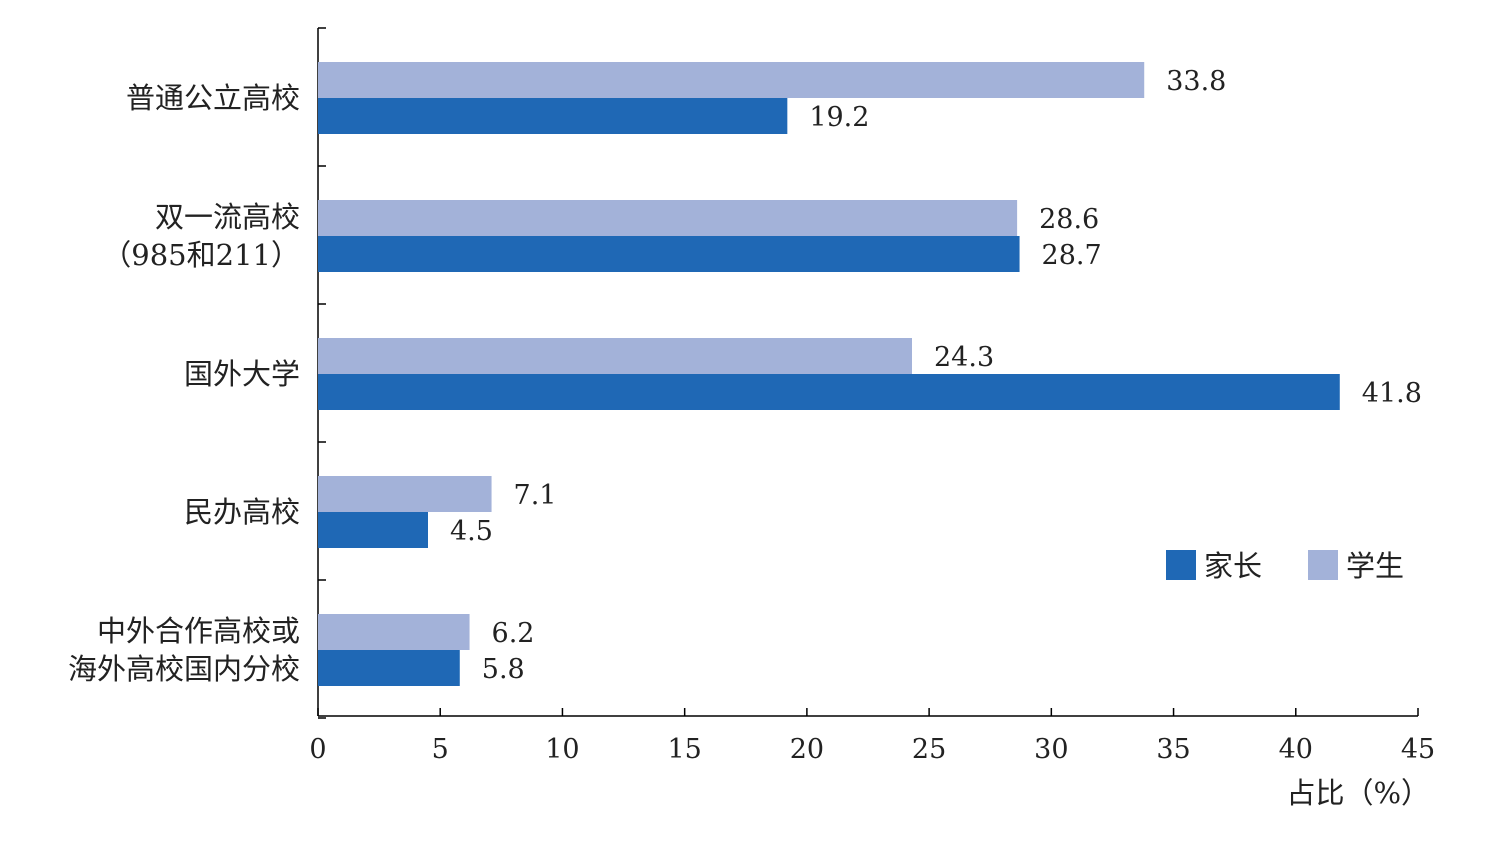 The height and width of the screenshot is (844, 1495). Describe the element at coordinates (213, 98) in the screenshot. I see `category-label: 普通公立高校` at that location.